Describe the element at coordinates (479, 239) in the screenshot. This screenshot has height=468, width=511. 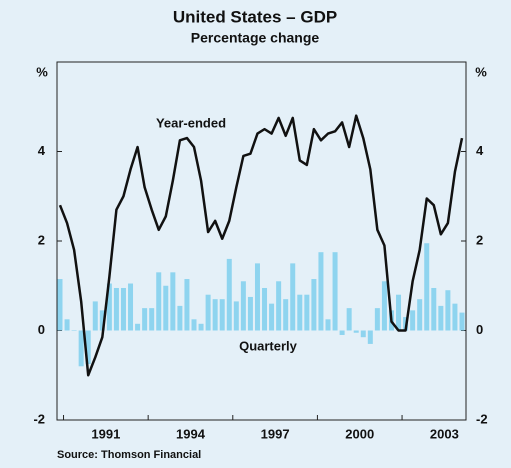
I see `y2-tick-label: 2` at that location.